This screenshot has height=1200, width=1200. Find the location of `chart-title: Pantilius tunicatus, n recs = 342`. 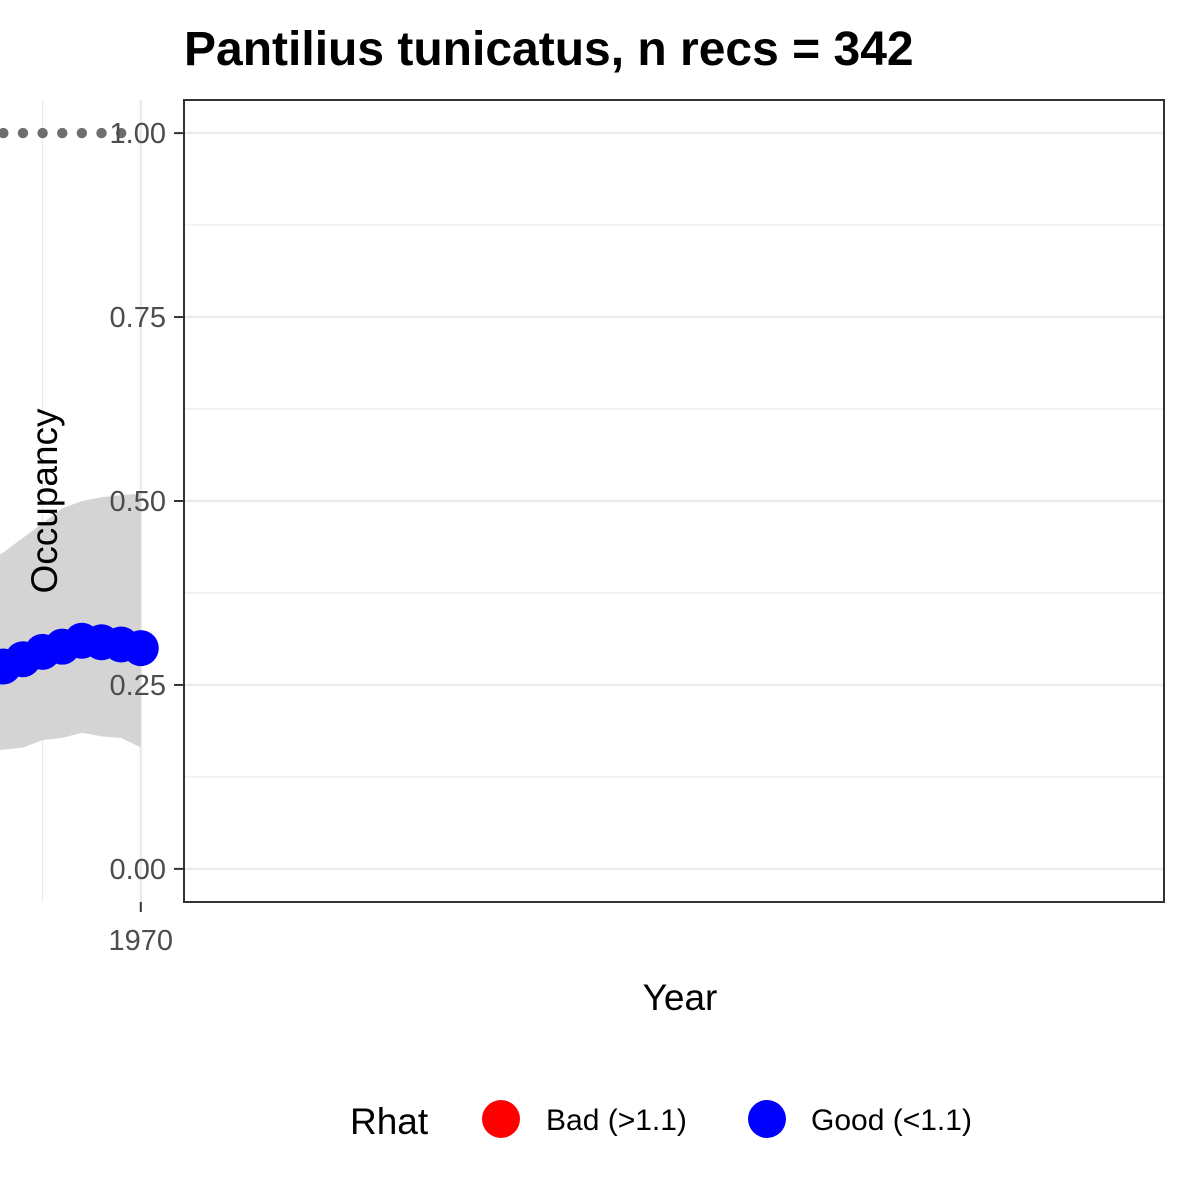

chart-title: Pantilius tunicatus, n recs = 342 is located at coordinates (549, 49).